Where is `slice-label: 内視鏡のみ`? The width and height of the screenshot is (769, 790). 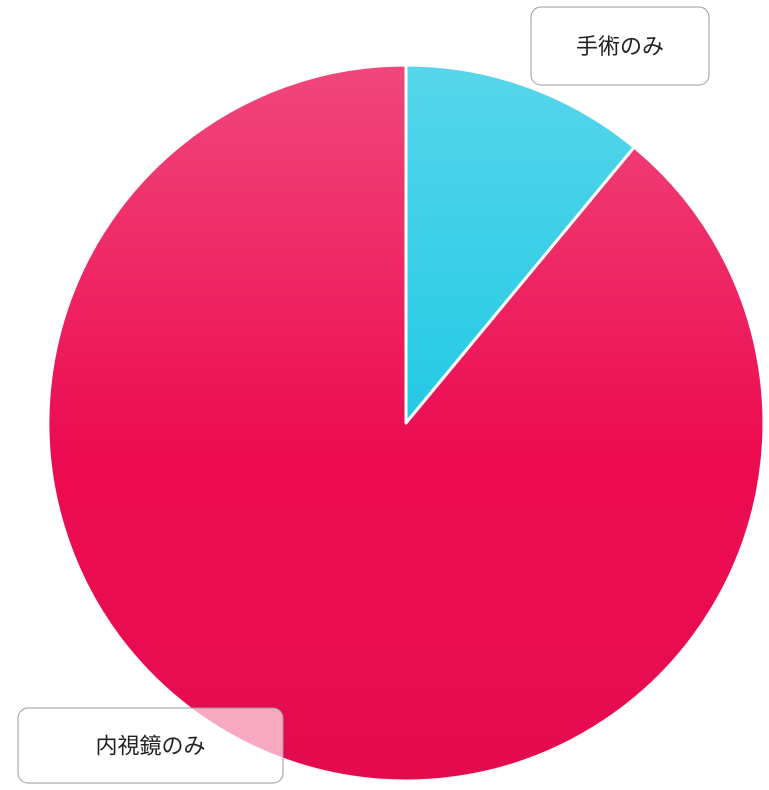
slice-label: 内視鏡のみ is located at coordinates (150, 747).